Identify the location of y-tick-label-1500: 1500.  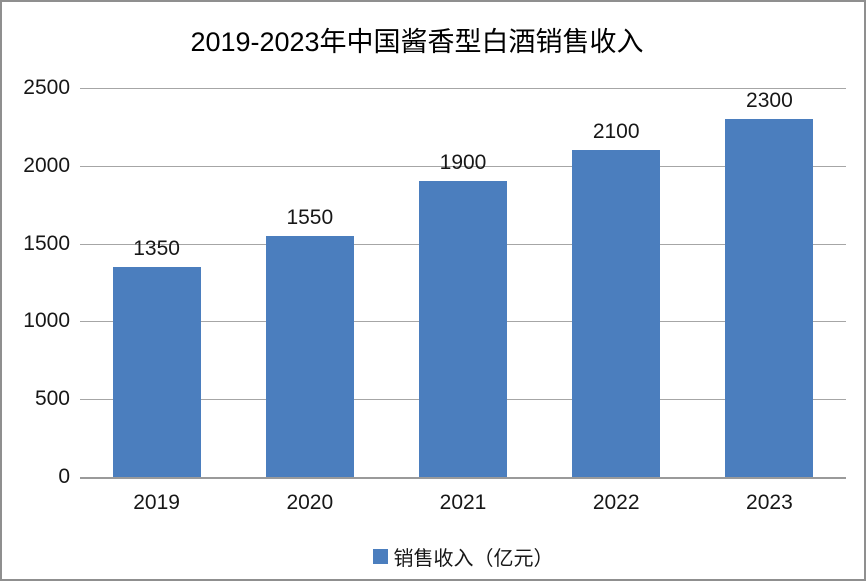
(46, 243).